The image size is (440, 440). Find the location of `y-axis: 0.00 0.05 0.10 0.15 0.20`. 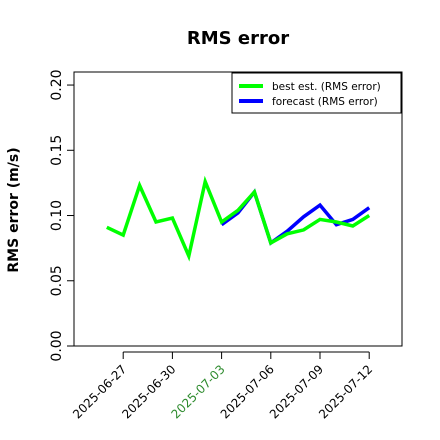

y-axis: 0.00 0.05 0.10 0.15 0.20 is located at coordinates (61, 215).